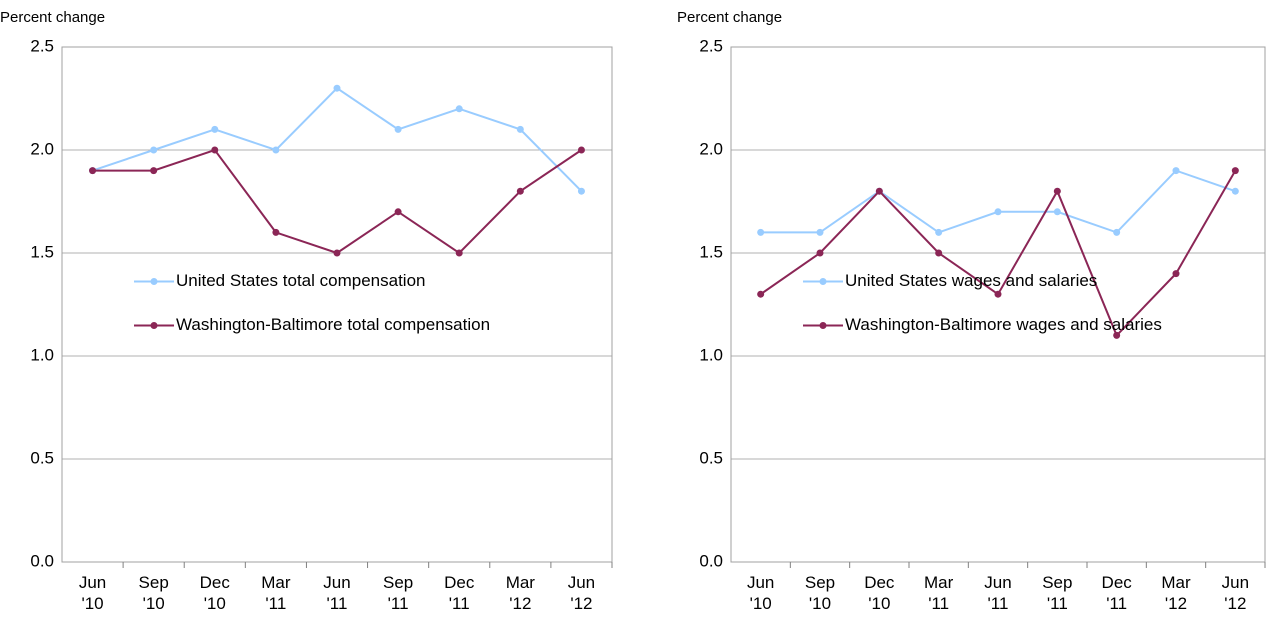  Describe the element at coordinates (971, 280) in the screenshot. I see `legend-label: United States wages and salaries` at that location.